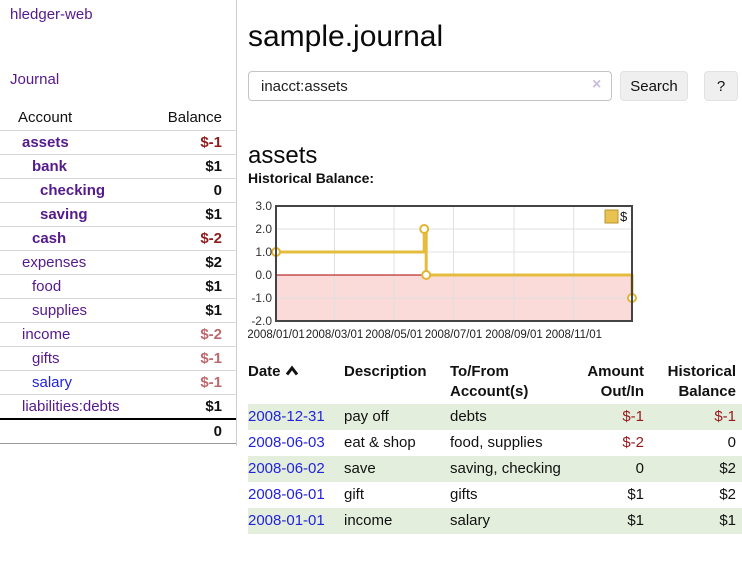  I want to click on account-balance: 0, so click(217, 190).